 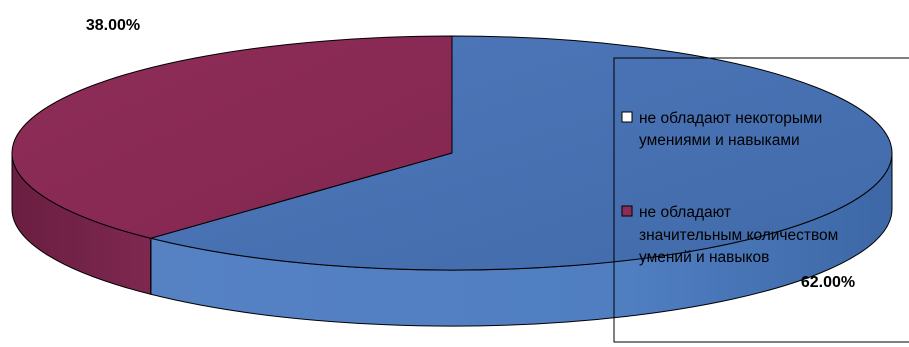 I want to click on data-label-1: 38.00%, so click(x=113, y=25).